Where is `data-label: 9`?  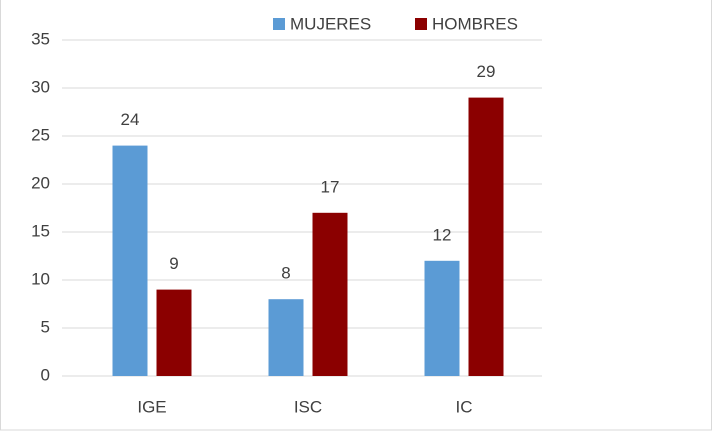
data-label: 9 is located at coordinates (173, 263).